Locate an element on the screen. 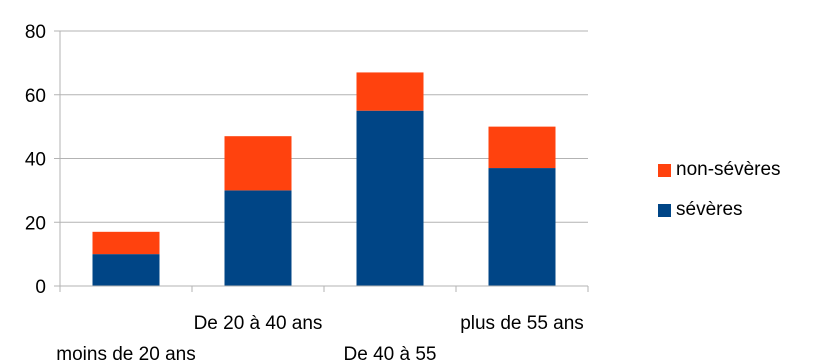 This screenshot has width=819, height=363. legend-item: sévères is located at coordinates (719, 210).